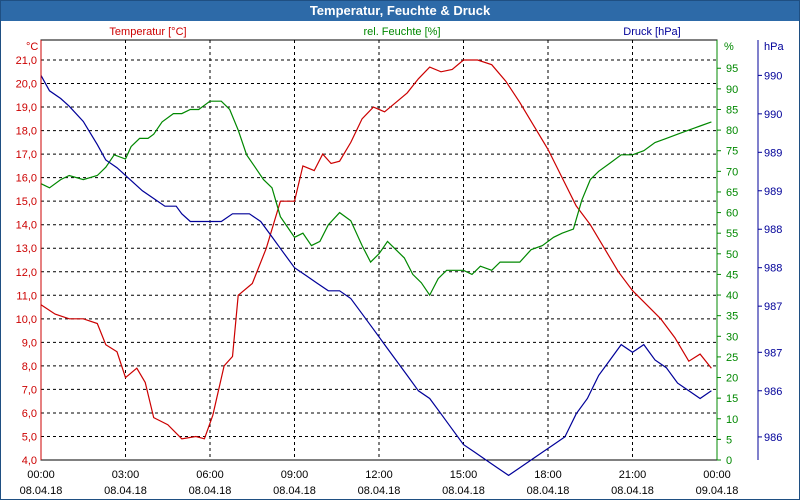 The width and height of the screenshot is (800, 500). What do you see at coordinates (729, 47) in the screenshot?
I see `humidity-unit-label: %` at bounding box center [729, 47].